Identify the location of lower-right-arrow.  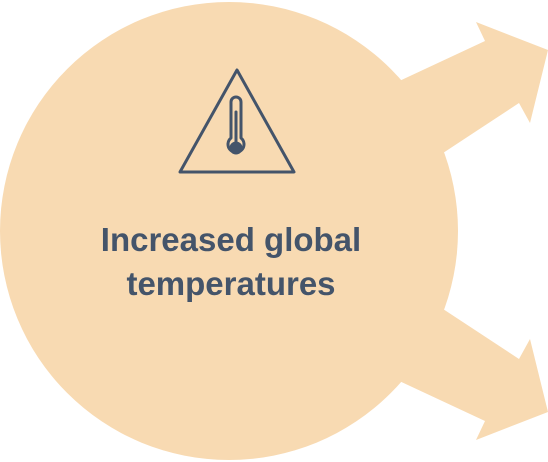
(471, 373).